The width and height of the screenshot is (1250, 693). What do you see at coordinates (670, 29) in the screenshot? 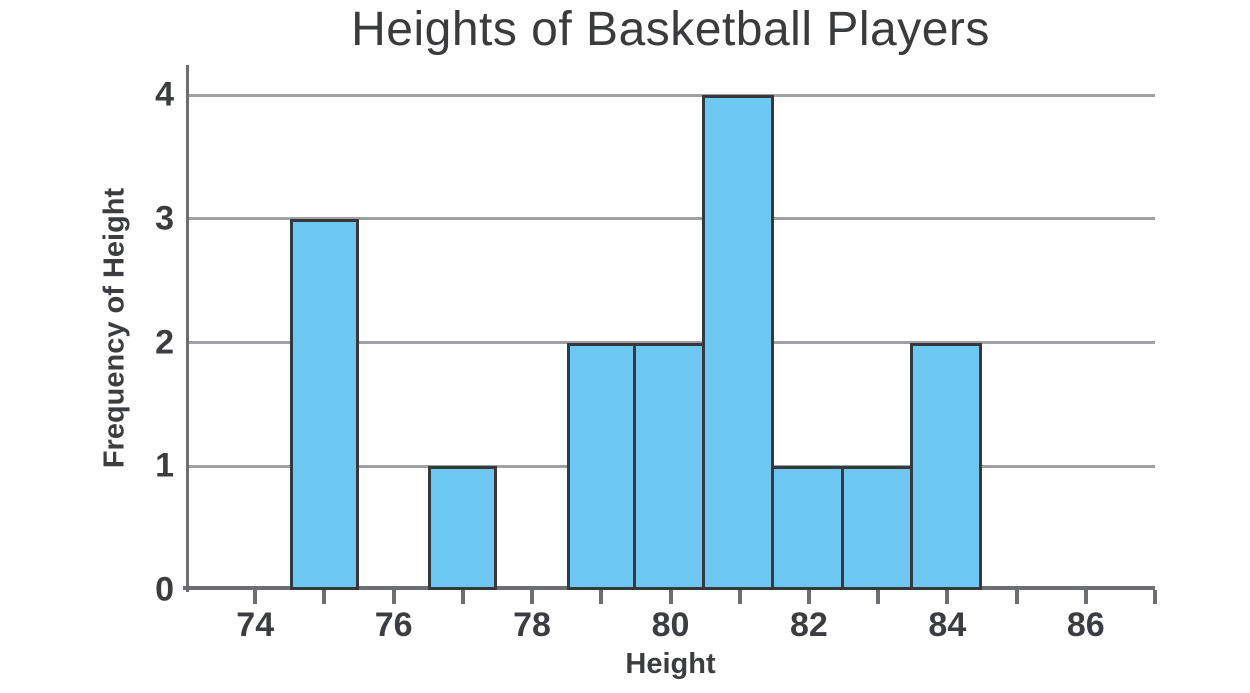
I see `chart-title: Heights of Basketball Players` at bounding box center [670, 29].